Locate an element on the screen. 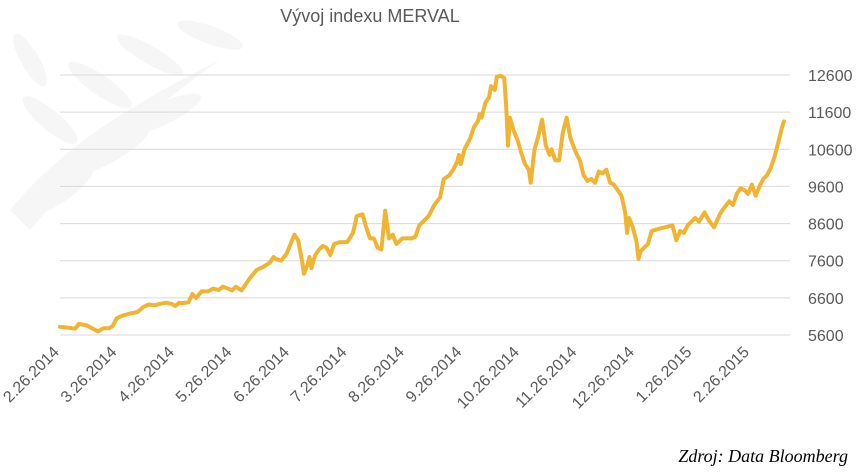 The width and height of the screenshot is (862, 476). x-tick-label: 7.26.2014 is located at coordinates (319, 375).